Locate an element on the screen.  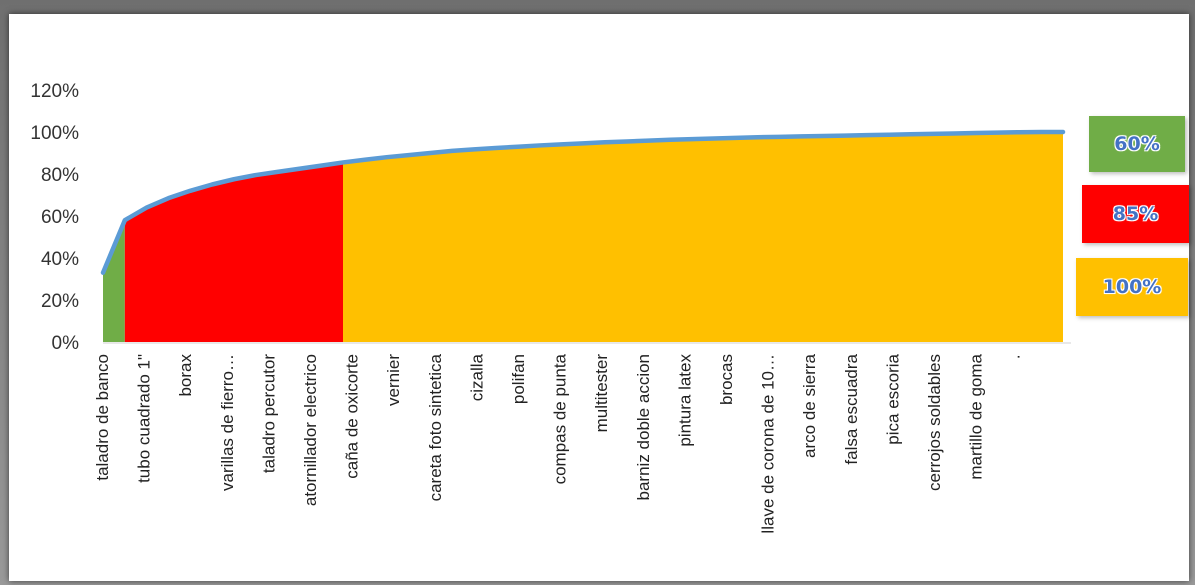
x-tick-label: arco de sierra is located at coordinates (809, 405).